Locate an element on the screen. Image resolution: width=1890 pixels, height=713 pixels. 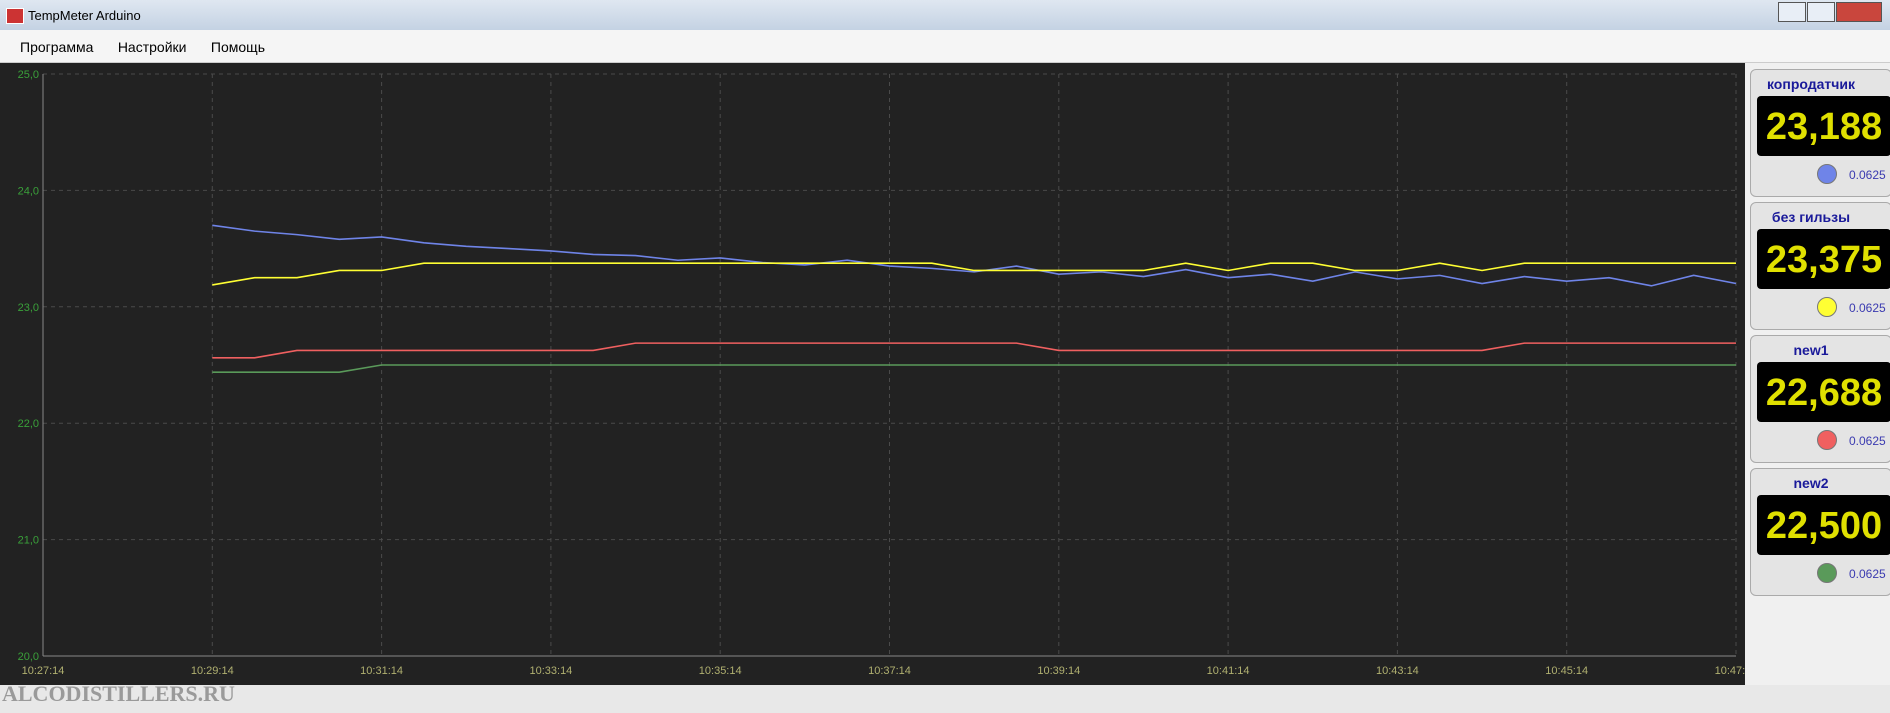
sensor-name: new2 is located at coordinates (1811, 483).